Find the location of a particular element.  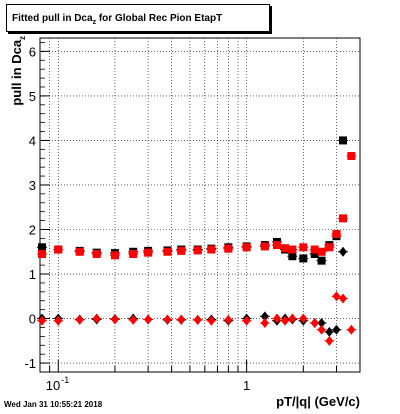

y-axis-label: pull in Dcaz is located at coordinates (18, 71).